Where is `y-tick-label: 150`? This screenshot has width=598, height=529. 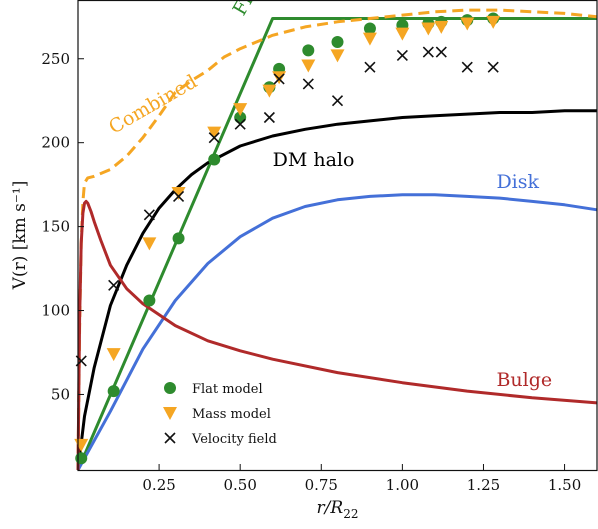
y-tick-label: 150 is located at coordinates (55, 227).